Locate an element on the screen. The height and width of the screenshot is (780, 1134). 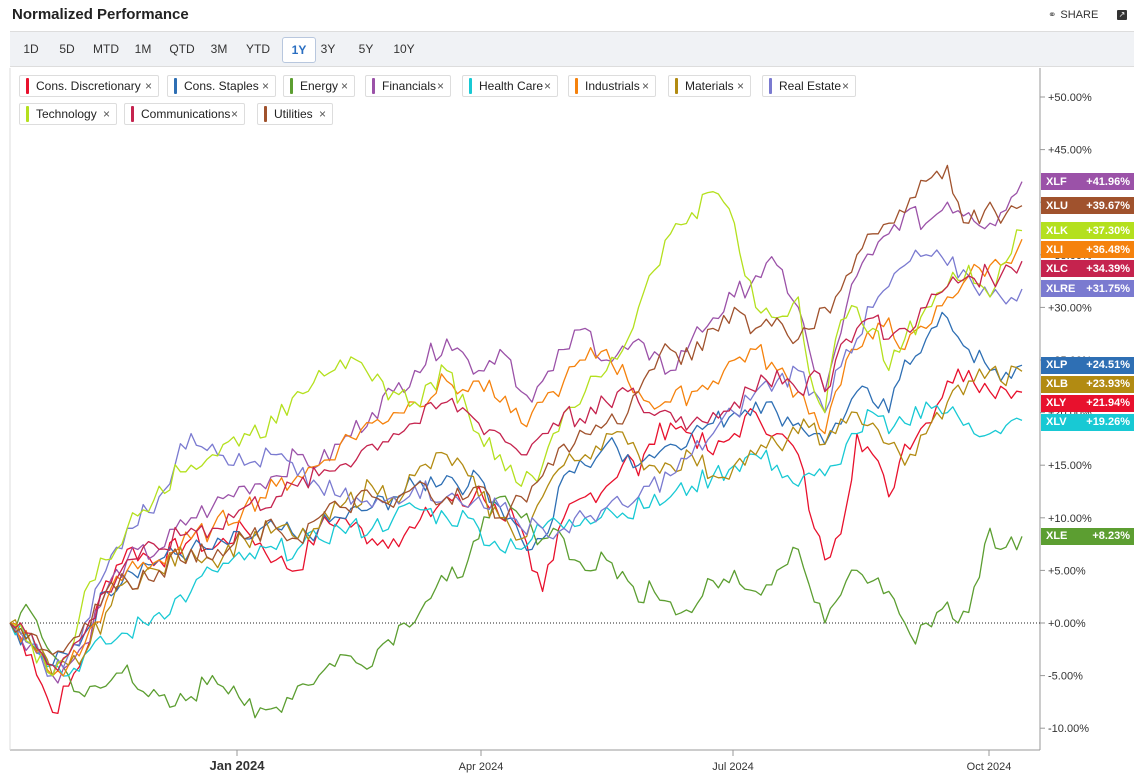
legend-chip-cons-staples: Cons. Staples × is located at coordinates (221, 86).